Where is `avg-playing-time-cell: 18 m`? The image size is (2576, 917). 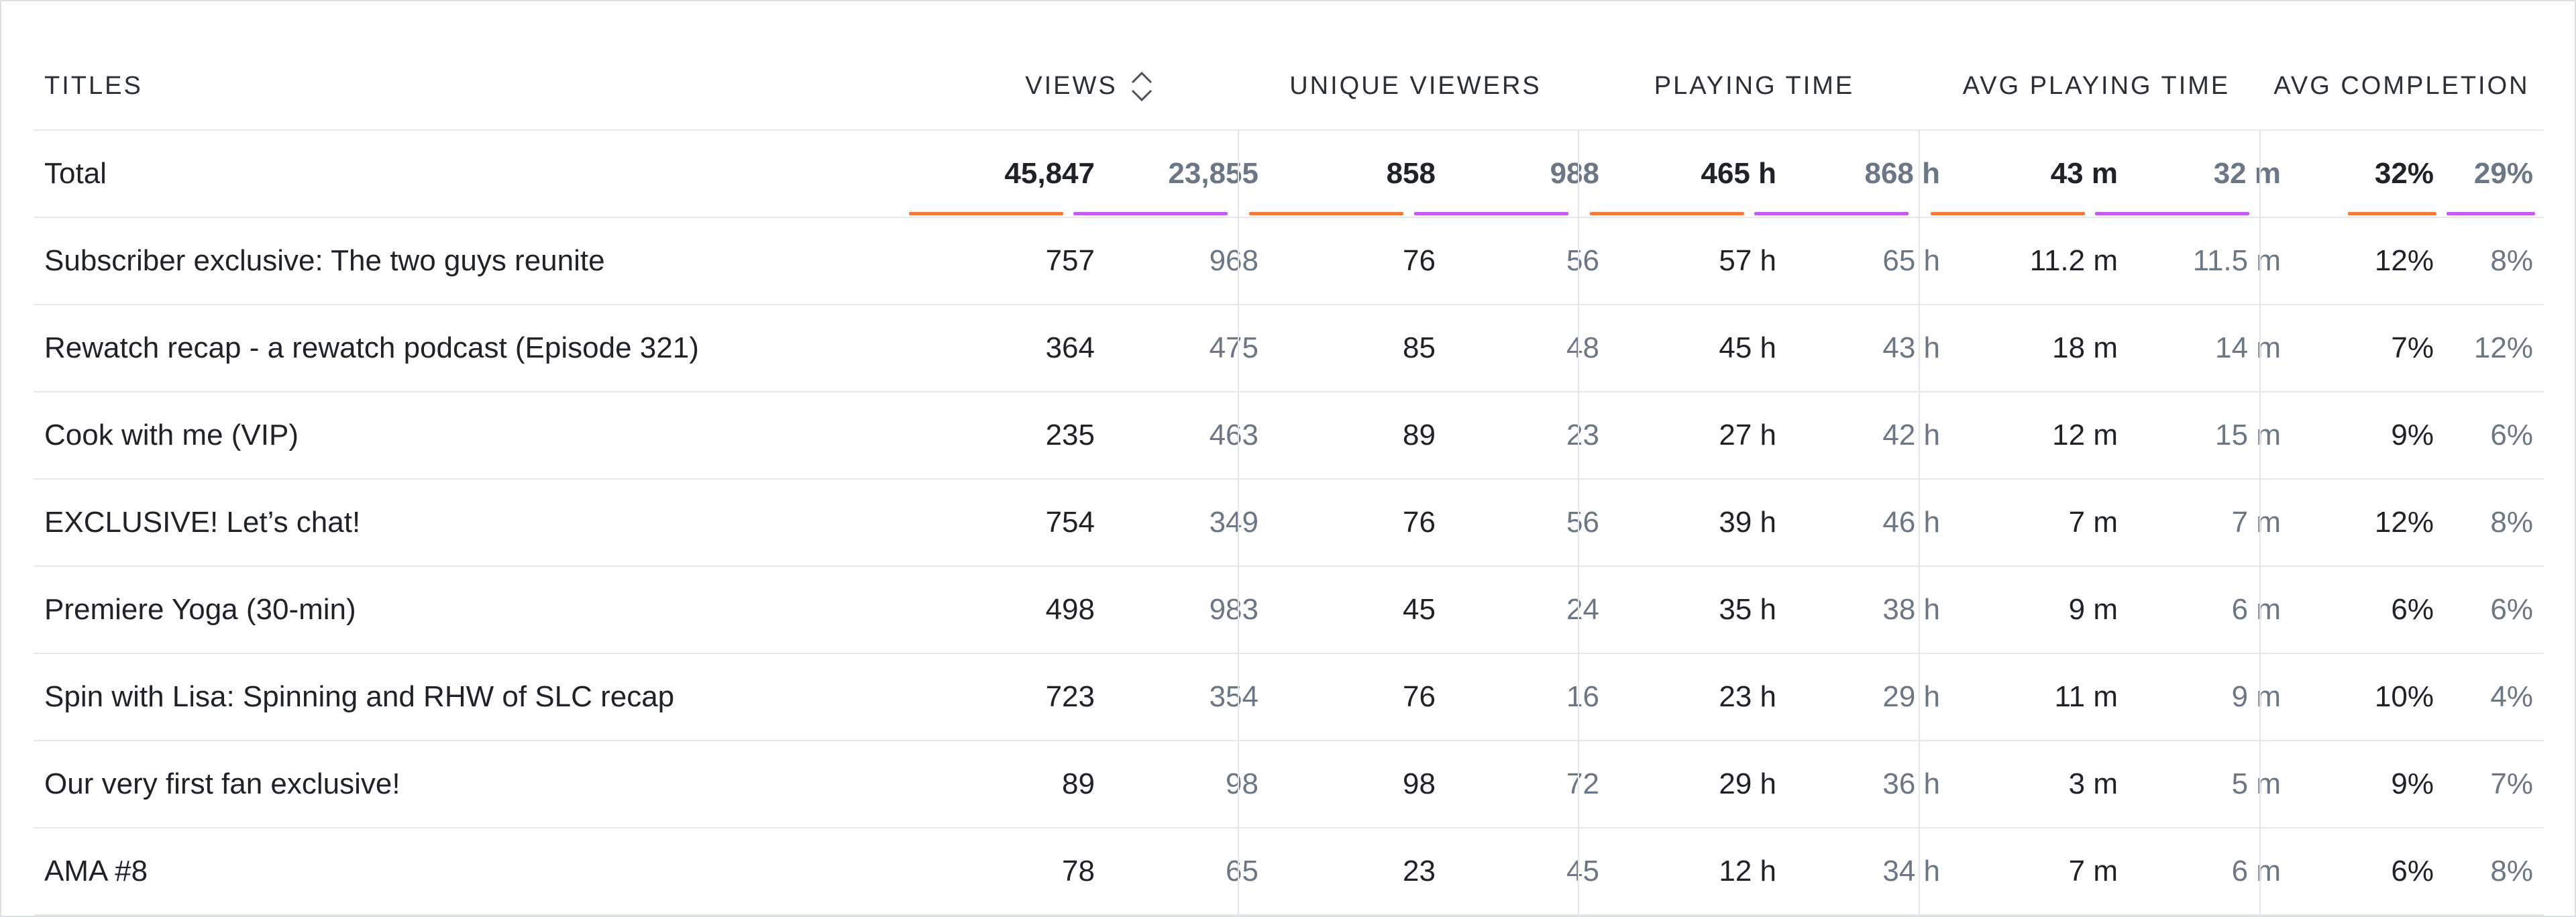
avg-playing-time-cell: 18 m is located at coordinates (2085, 347).